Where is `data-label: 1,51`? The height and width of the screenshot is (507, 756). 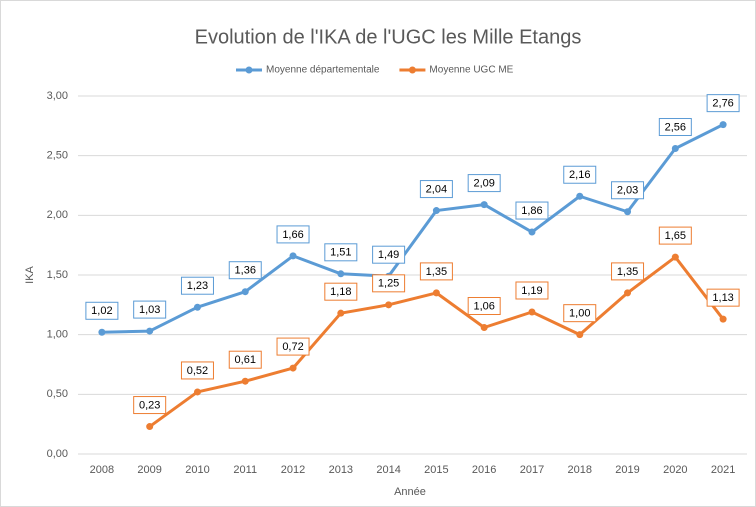
data-label: 1,51 is located at coordinates (340, 253).